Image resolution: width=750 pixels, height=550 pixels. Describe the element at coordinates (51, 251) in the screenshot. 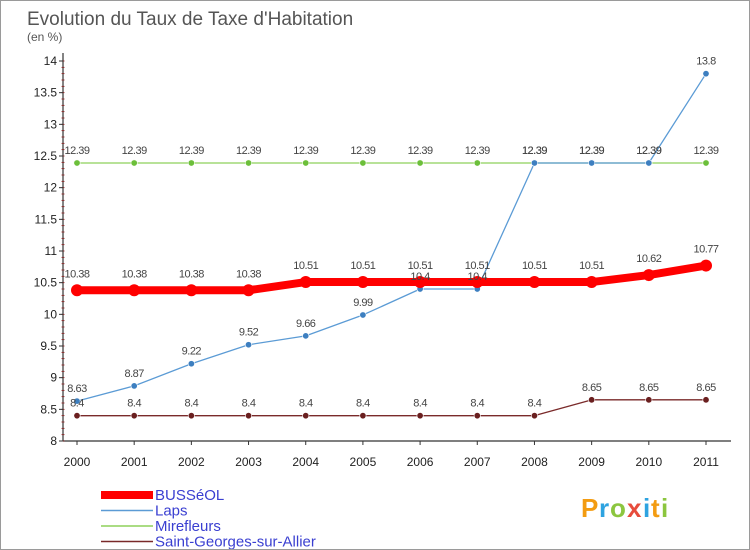

I see `y-tick-label: 11` at that location.